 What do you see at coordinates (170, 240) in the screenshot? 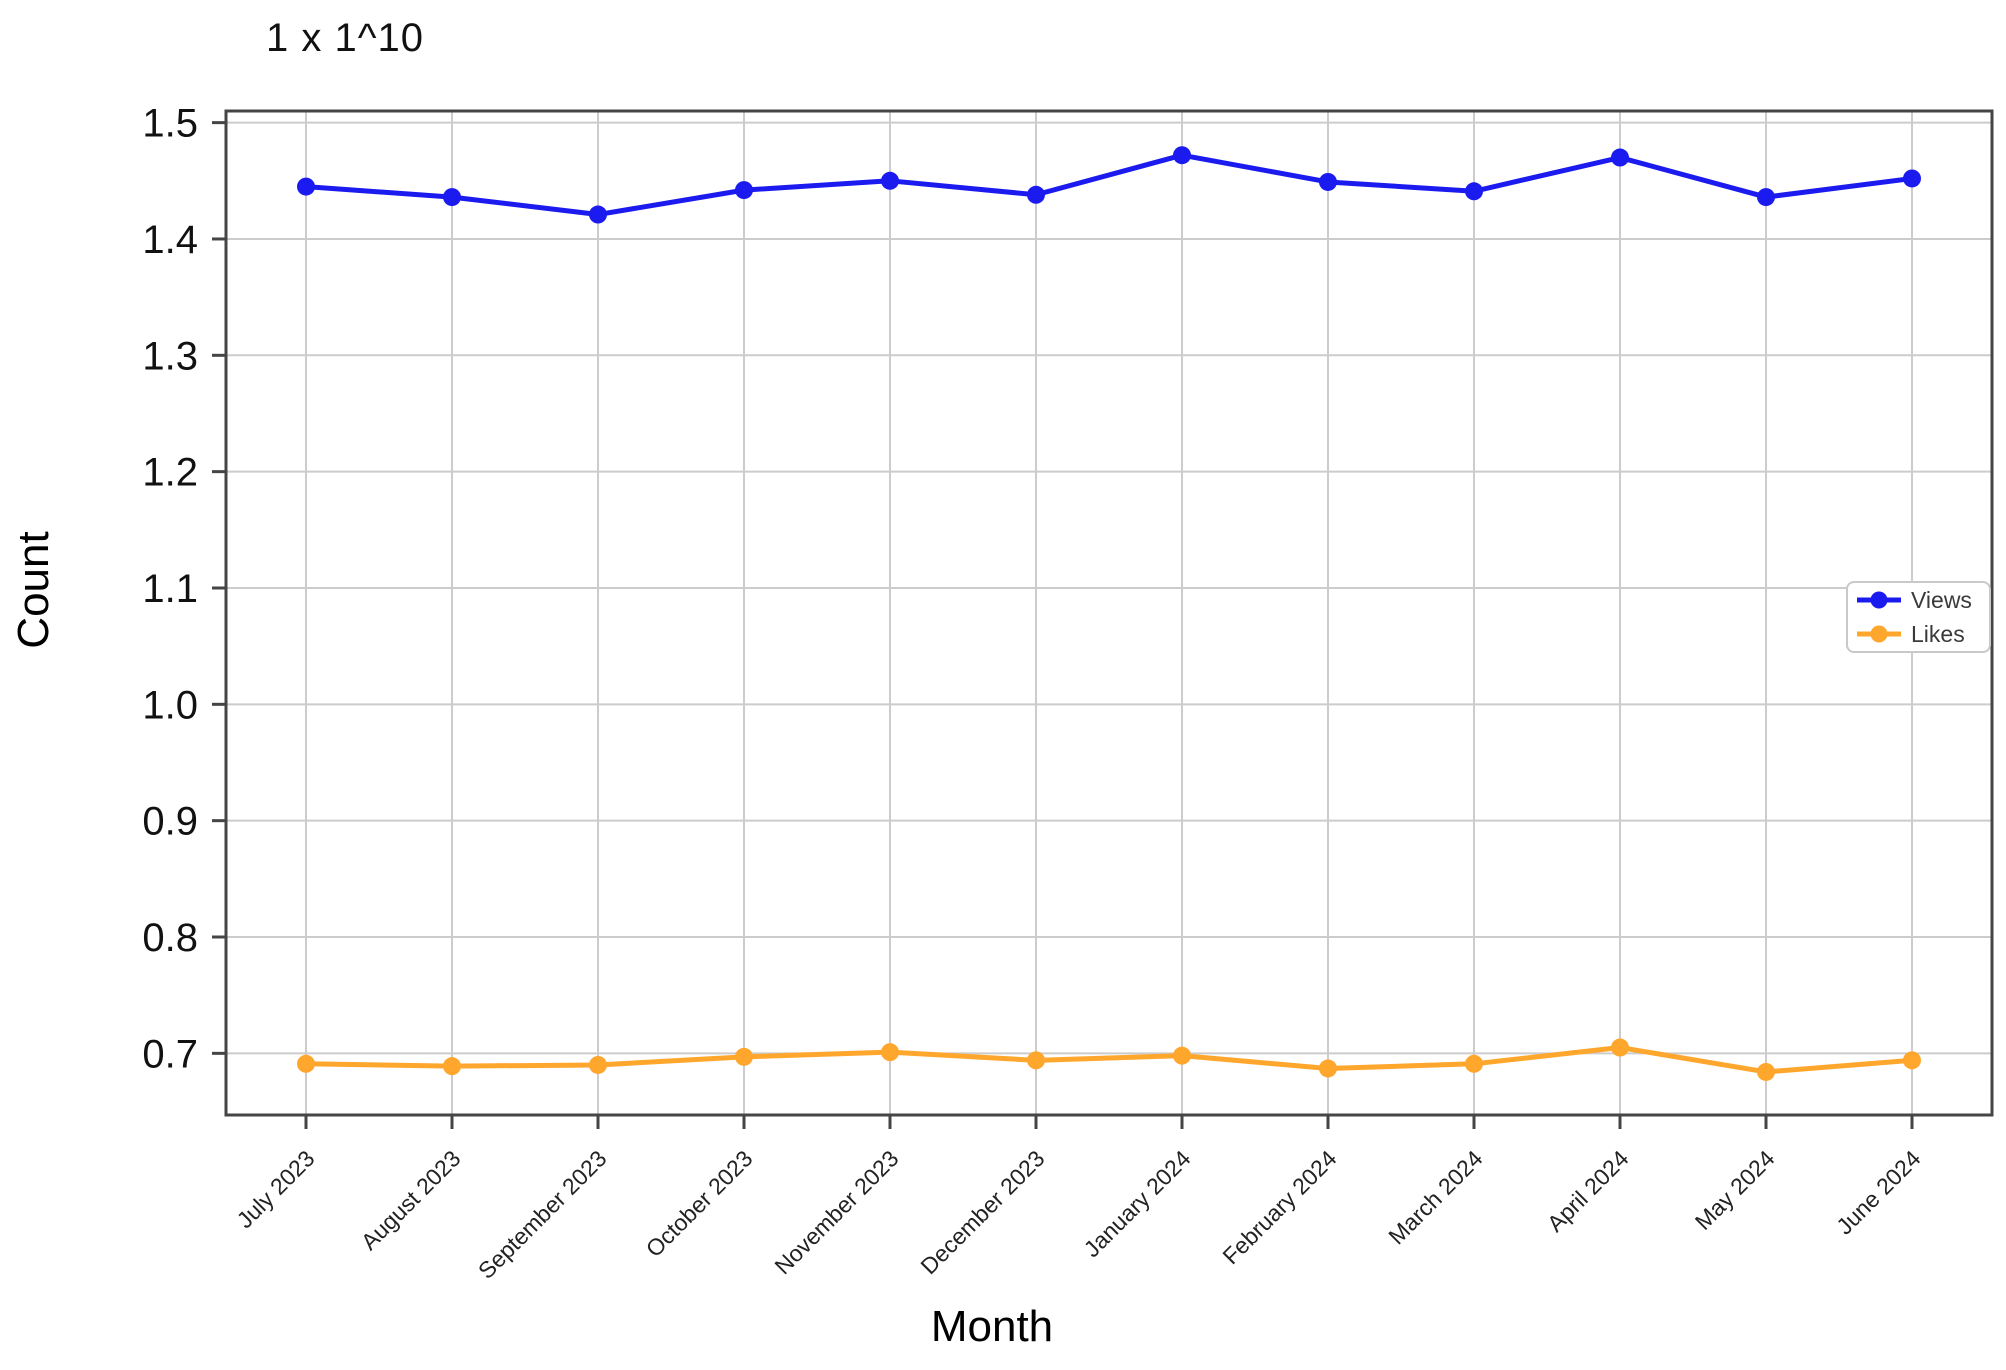
I see `y-tick-label: 1.4` at bounding box center [170, 240].